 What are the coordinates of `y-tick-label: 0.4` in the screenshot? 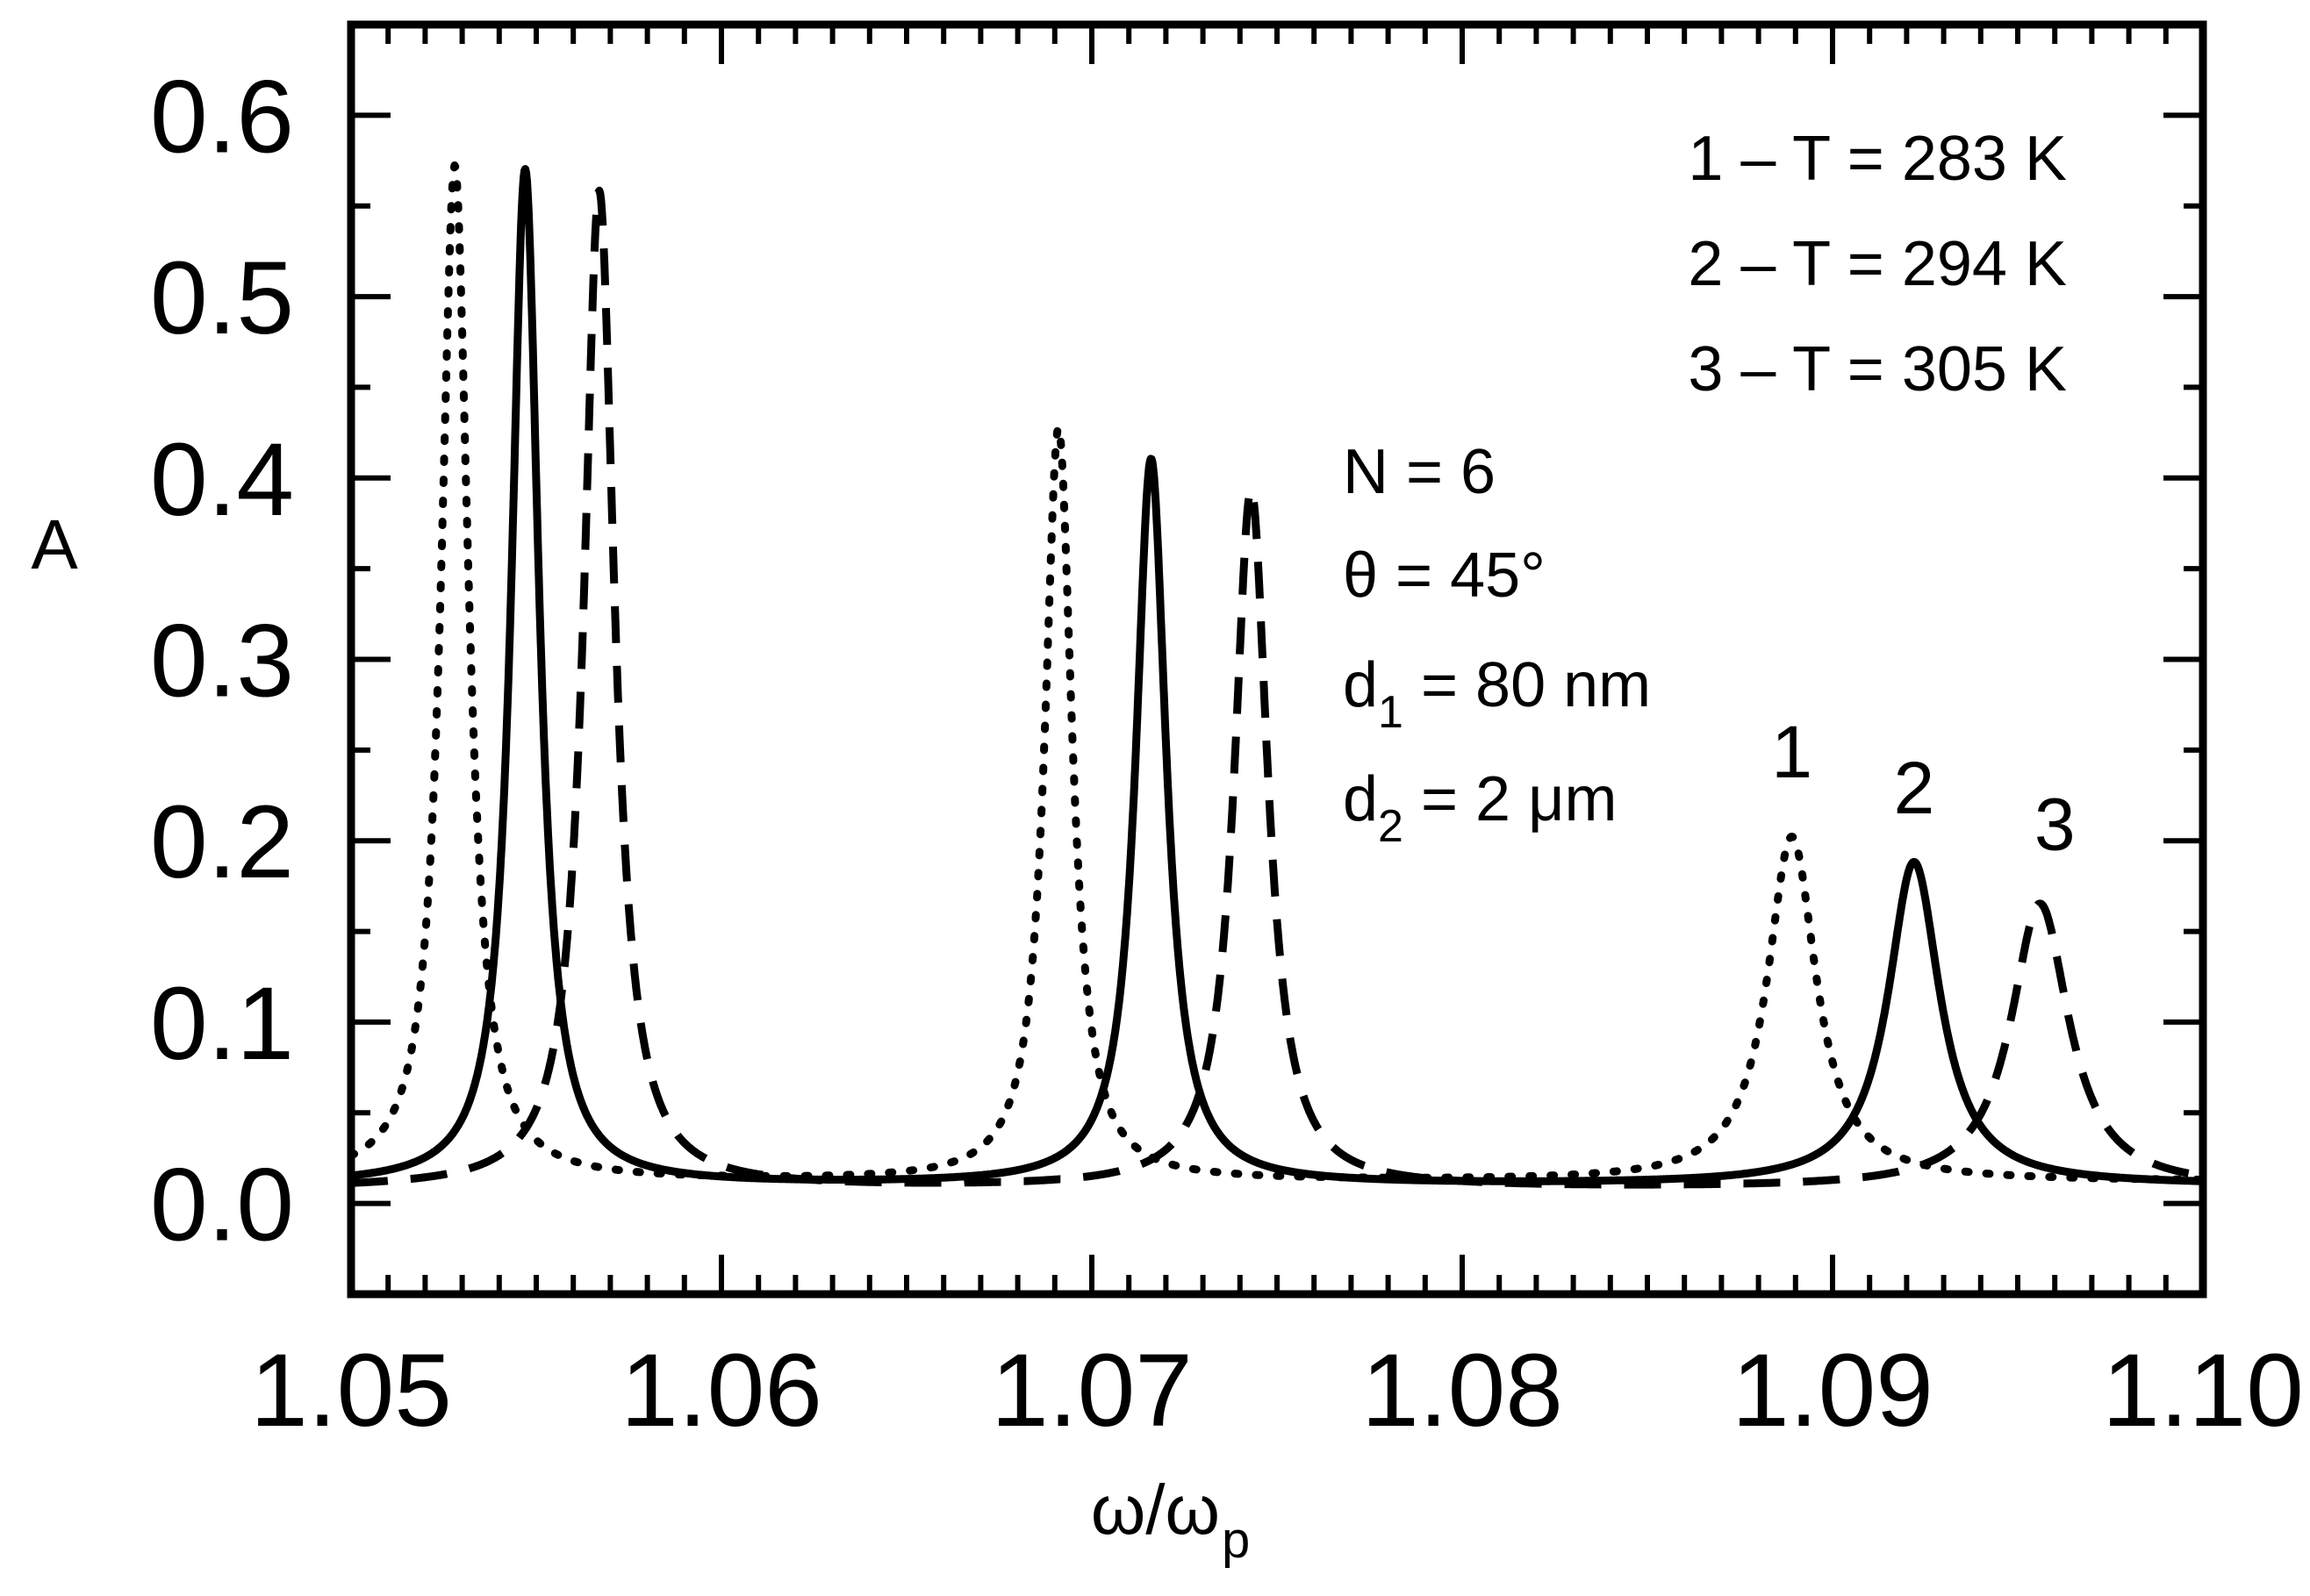 It's located at (222, 480).